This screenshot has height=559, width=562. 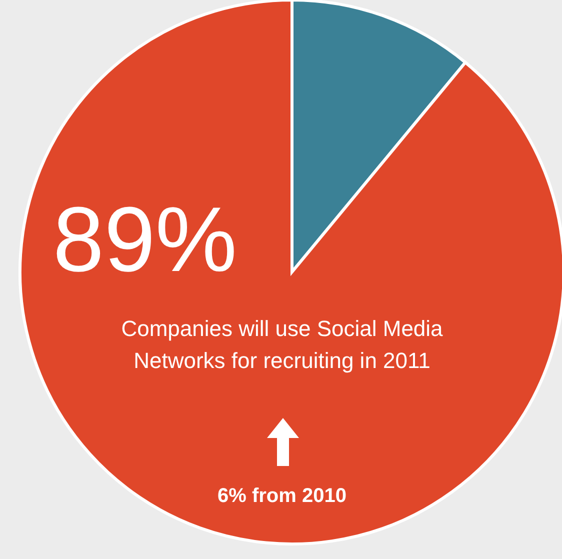 I want to click on text: Companies will use Social Media Networks for recruiting in 2011, so click(x=282, y=345).